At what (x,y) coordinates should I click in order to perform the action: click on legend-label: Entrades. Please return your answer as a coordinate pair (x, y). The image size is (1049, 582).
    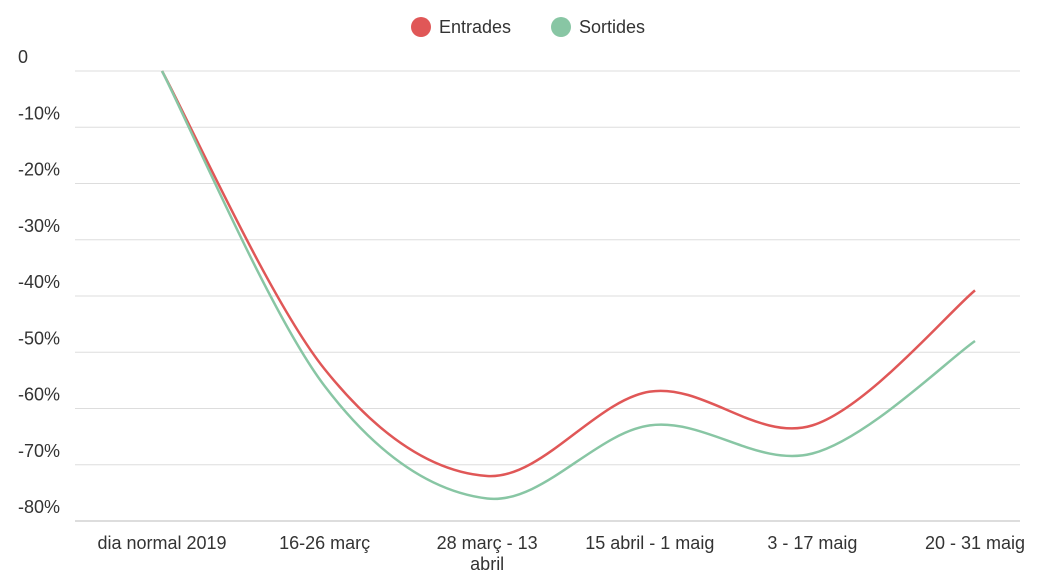
    Looking at the image, I should click on (475, 27).